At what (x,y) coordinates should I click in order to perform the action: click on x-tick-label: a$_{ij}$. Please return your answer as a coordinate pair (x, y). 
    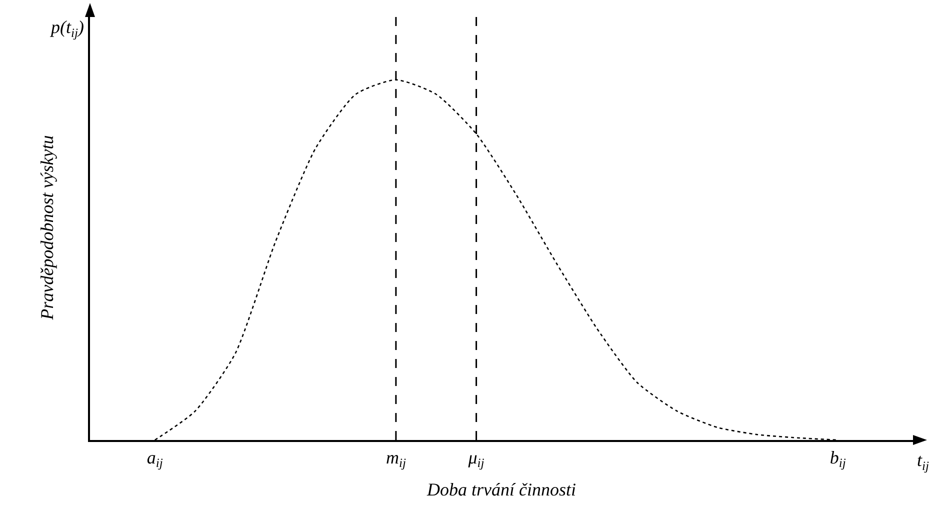
    Looking at the image, I should click on (155, 458).